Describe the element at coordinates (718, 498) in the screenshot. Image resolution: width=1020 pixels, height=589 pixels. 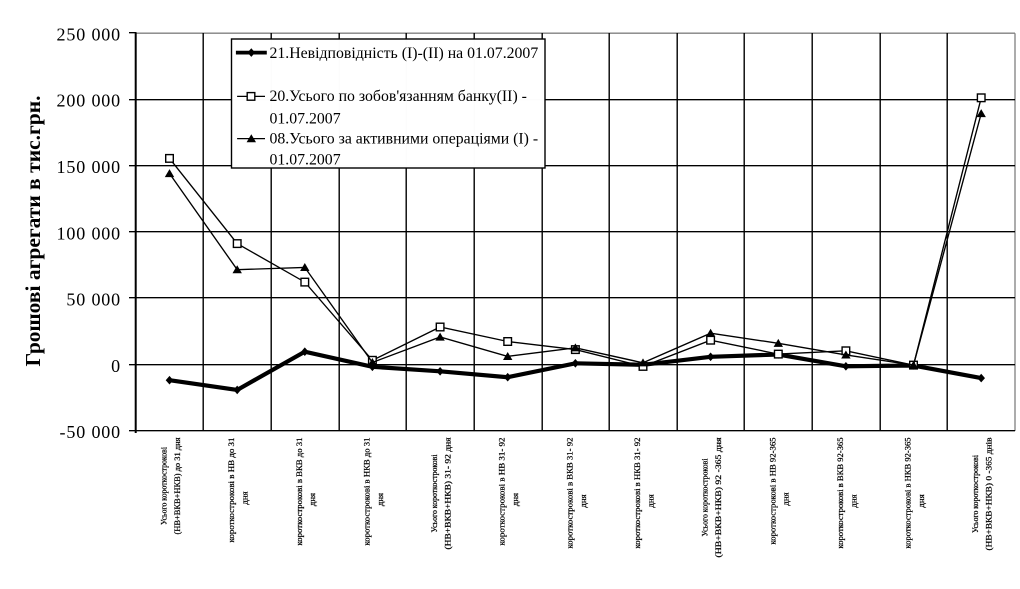
I see `svg-text: (НВ+ВКВ+НКВ) 92 -365 дня` at that location.